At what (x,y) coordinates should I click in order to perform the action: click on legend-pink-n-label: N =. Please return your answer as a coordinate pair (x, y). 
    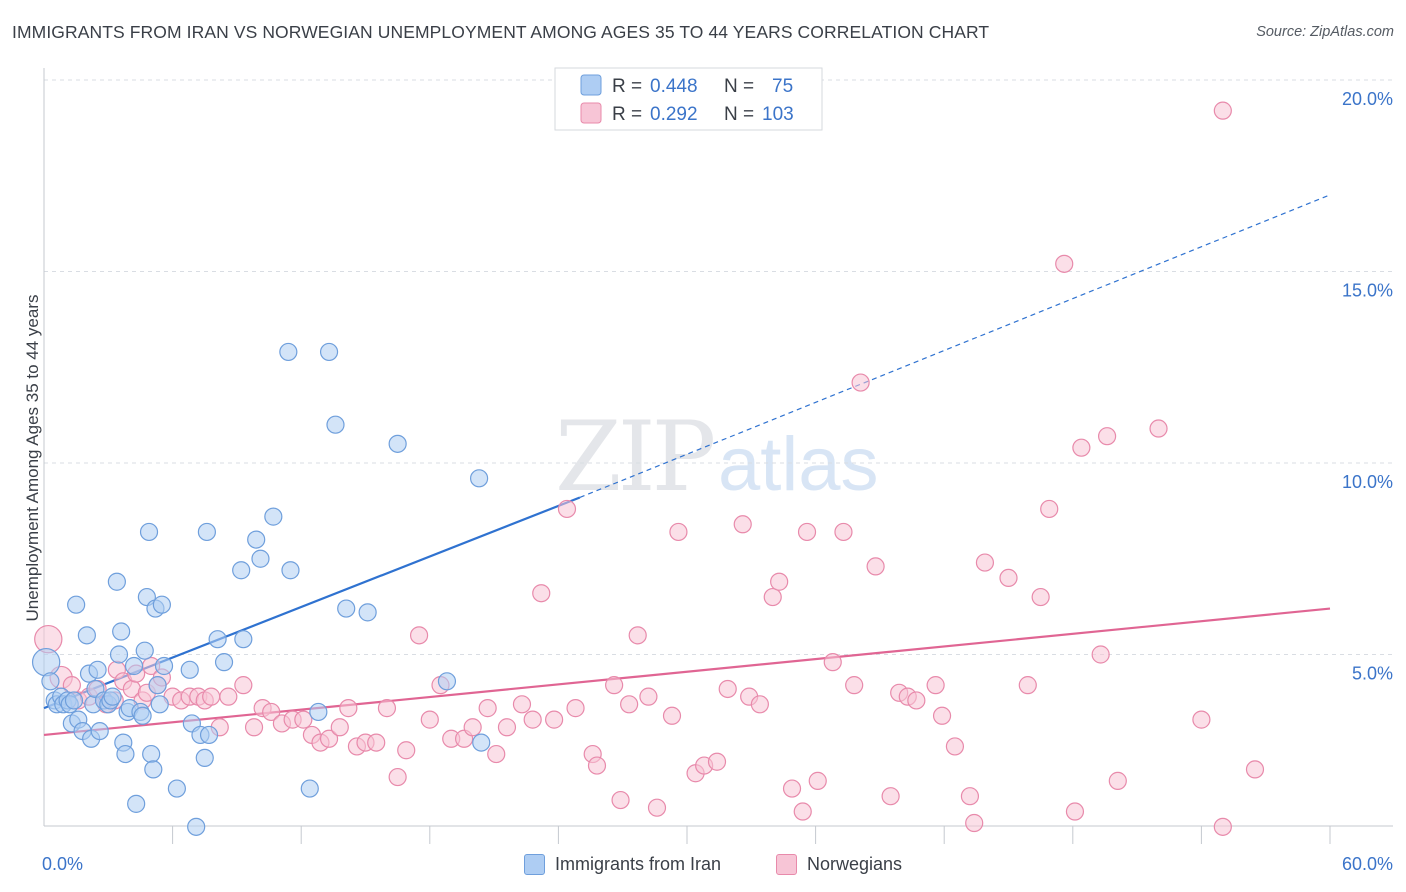
    Looking at the image, I should click on (739, 114).